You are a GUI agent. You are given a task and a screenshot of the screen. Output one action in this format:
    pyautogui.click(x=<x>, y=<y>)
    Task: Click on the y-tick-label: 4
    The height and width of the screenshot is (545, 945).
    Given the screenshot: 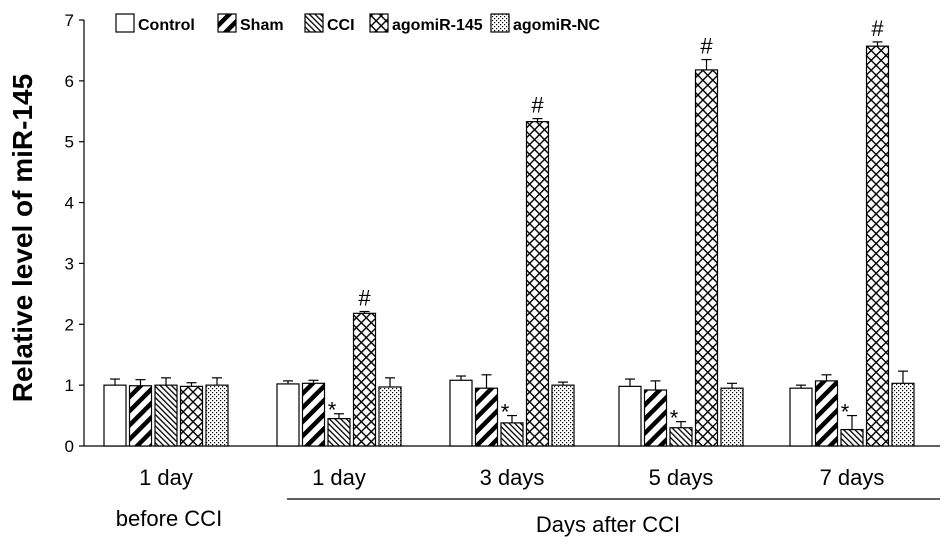 What is the action you would take?
    pyautogui.click(x=69, y=203)
    